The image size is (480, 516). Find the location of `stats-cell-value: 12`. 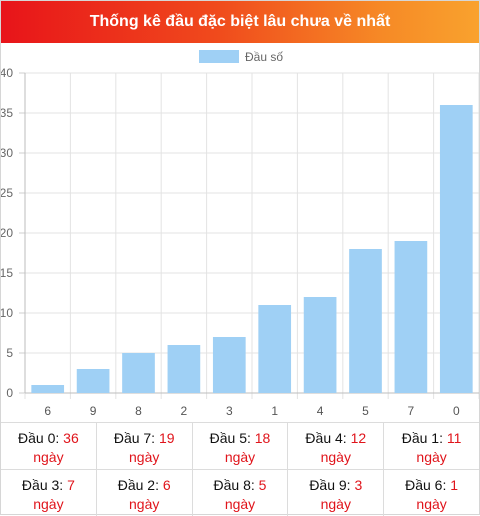

stats-cell-value: 12 is located at coordinates (358, 438).